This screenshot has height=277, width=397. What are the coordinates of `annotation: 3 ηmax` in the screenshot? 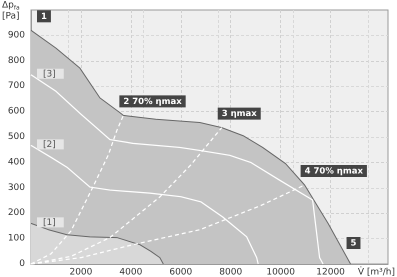 It's located at (240, 114).